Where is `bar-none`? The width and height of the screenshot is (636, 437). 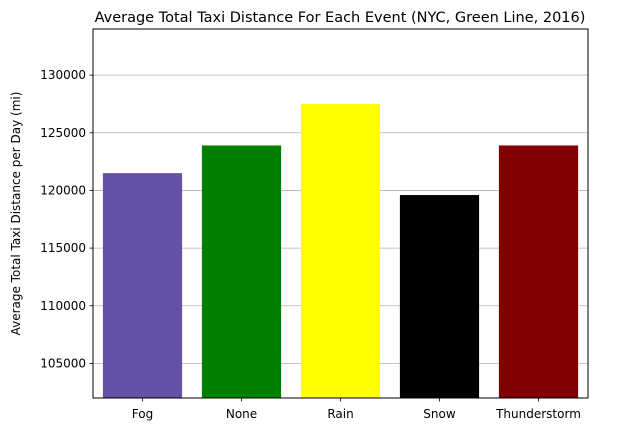 bar-none is located at coordinates (241, 271).